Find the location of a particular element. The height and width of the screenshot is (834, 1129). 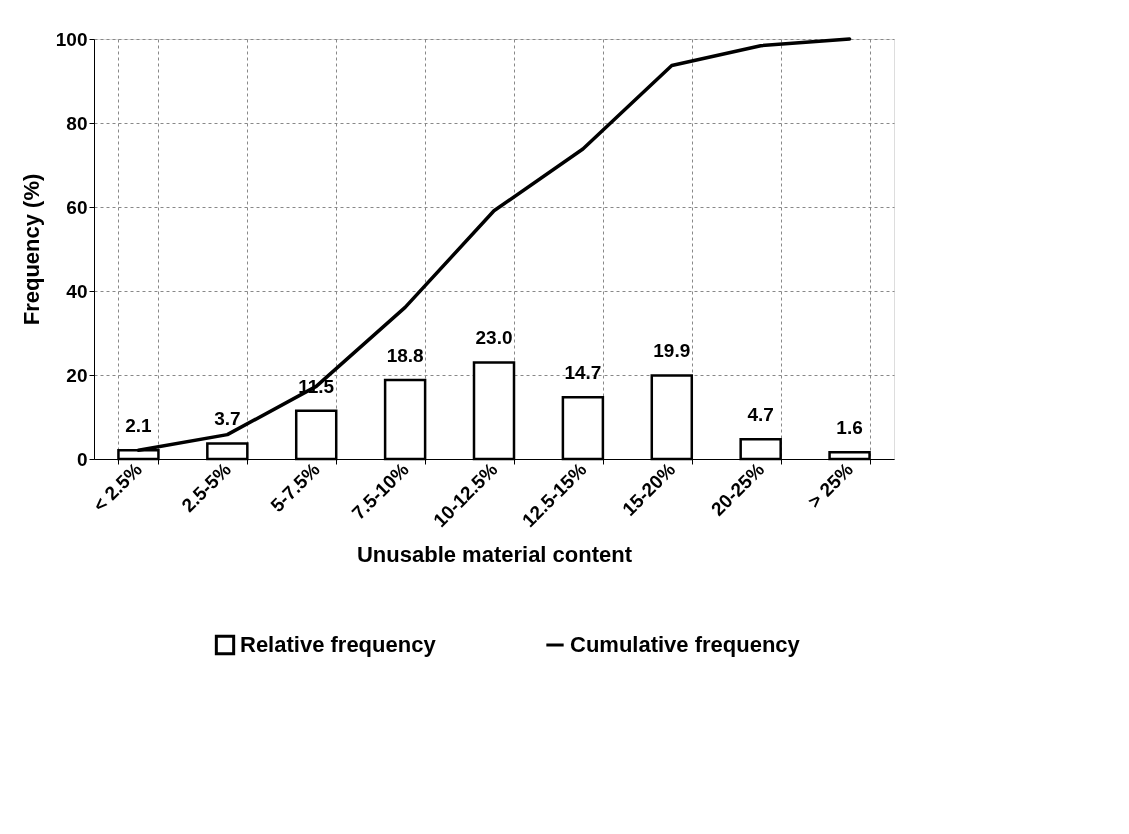

y-tick-label: 60 is located at coordinates (77, 207).